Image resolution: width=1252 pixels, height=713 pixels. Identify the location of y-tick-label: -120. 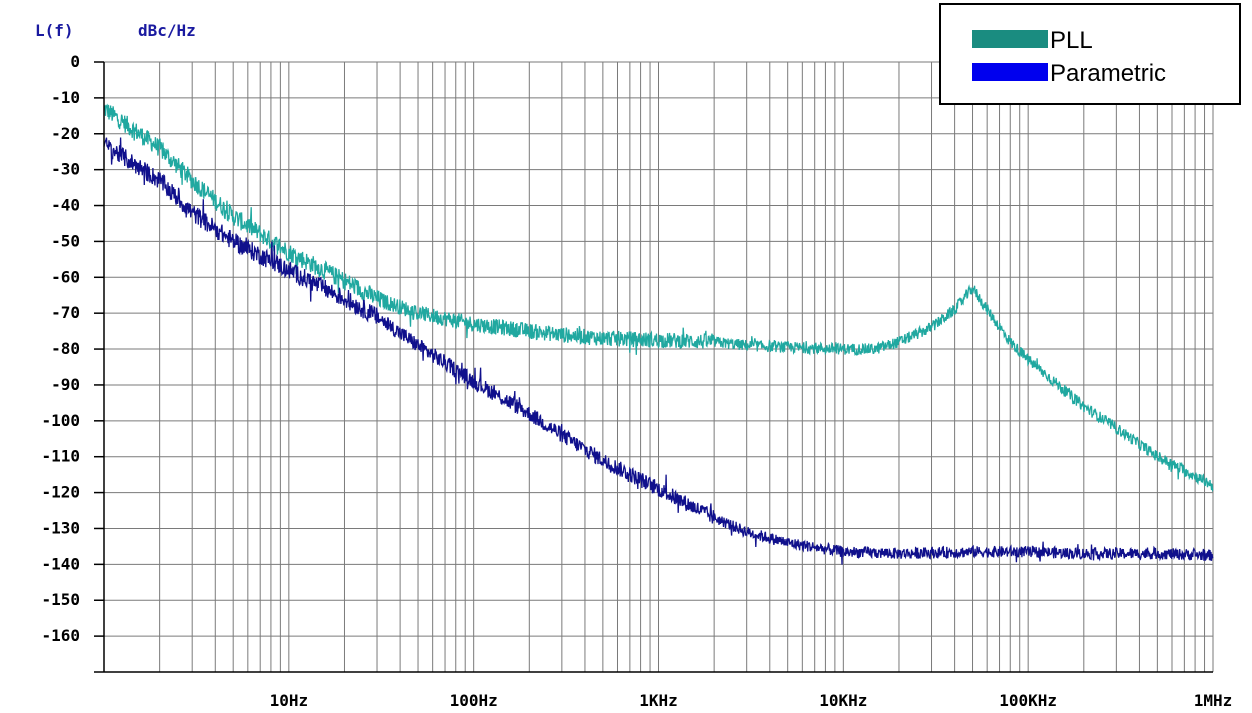
(60, 492).